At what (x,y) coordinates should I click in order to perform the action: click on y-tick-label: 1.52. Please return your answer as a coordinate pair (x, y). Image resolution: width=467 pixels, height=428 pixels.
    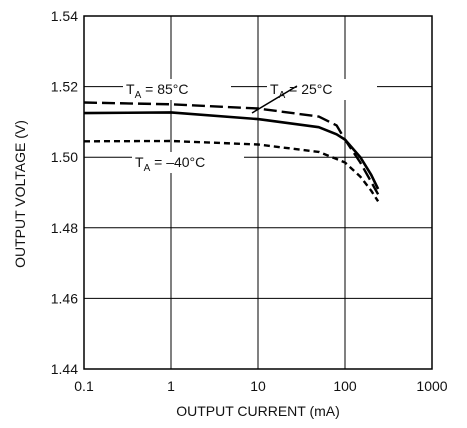
    Looking at the image, I should click on (64, 87).